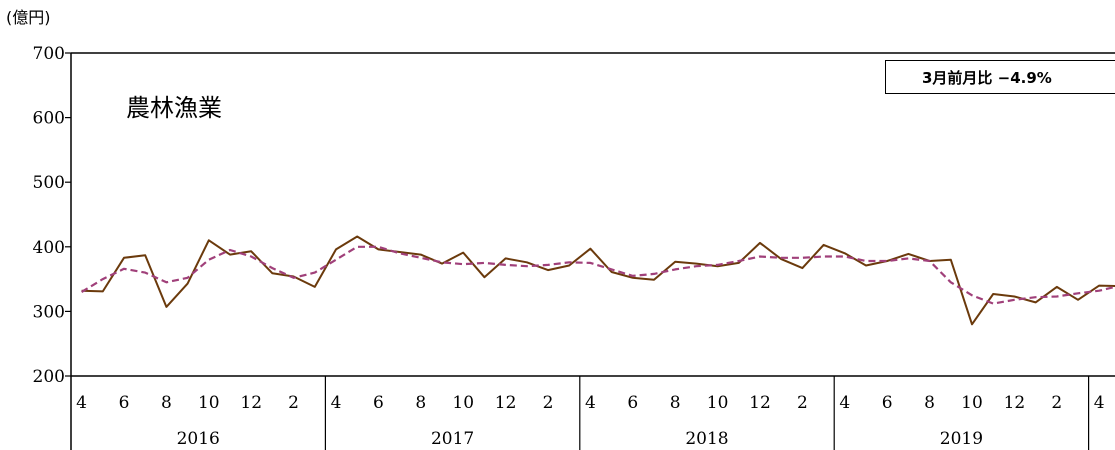  Describe the element at coordinates (198, 439) in the screenshot. I see `year-label: 2016` at that location.